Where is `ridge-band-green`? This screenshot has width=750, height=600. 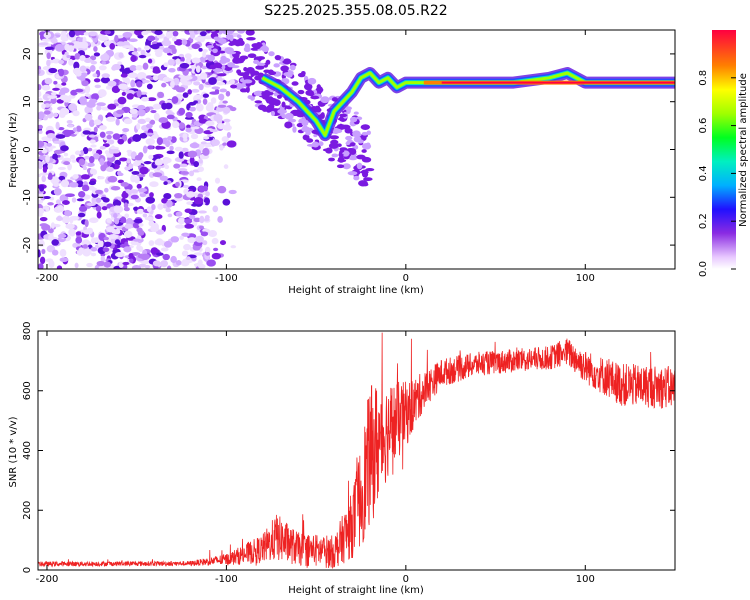
ridge-band-green is located at coordinates (468, 104).